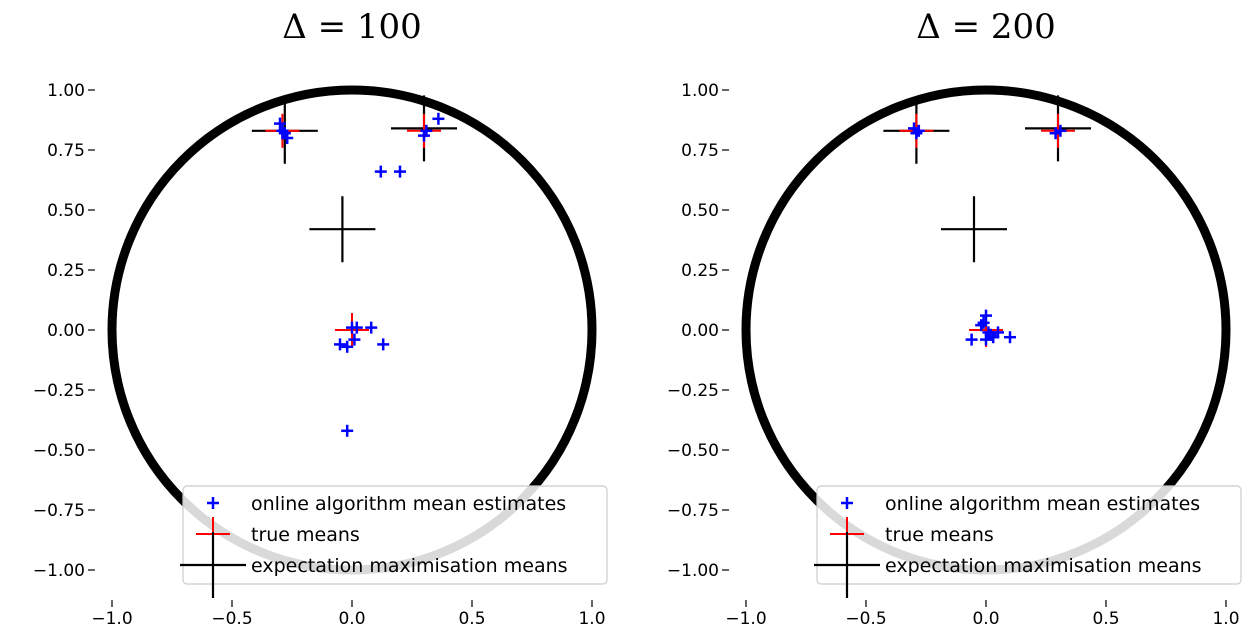 This screenshot has height=629, width=1247. Describe the element at coordinates (352, 27) in the screenshot. I see `chart-title: Δ = 100` at that location.